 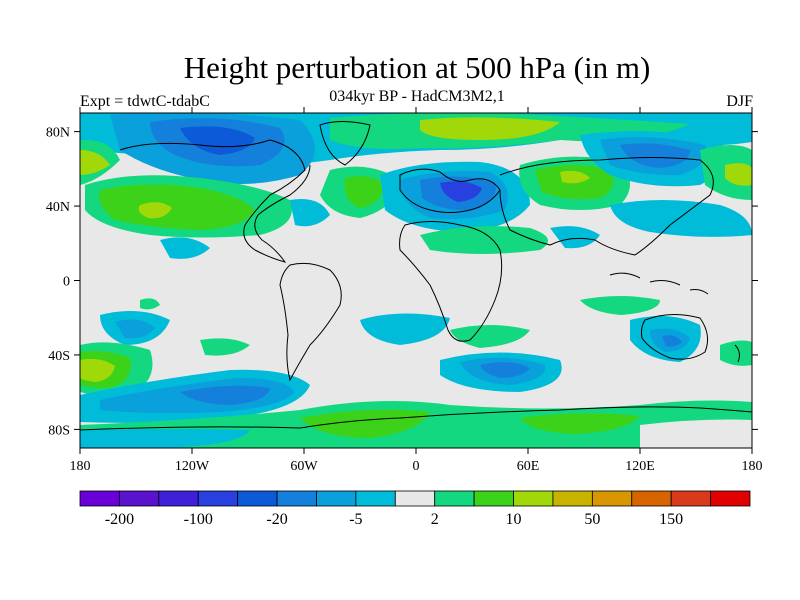 I want to click on coastline-new-zealand, so click(x=737, y=353).